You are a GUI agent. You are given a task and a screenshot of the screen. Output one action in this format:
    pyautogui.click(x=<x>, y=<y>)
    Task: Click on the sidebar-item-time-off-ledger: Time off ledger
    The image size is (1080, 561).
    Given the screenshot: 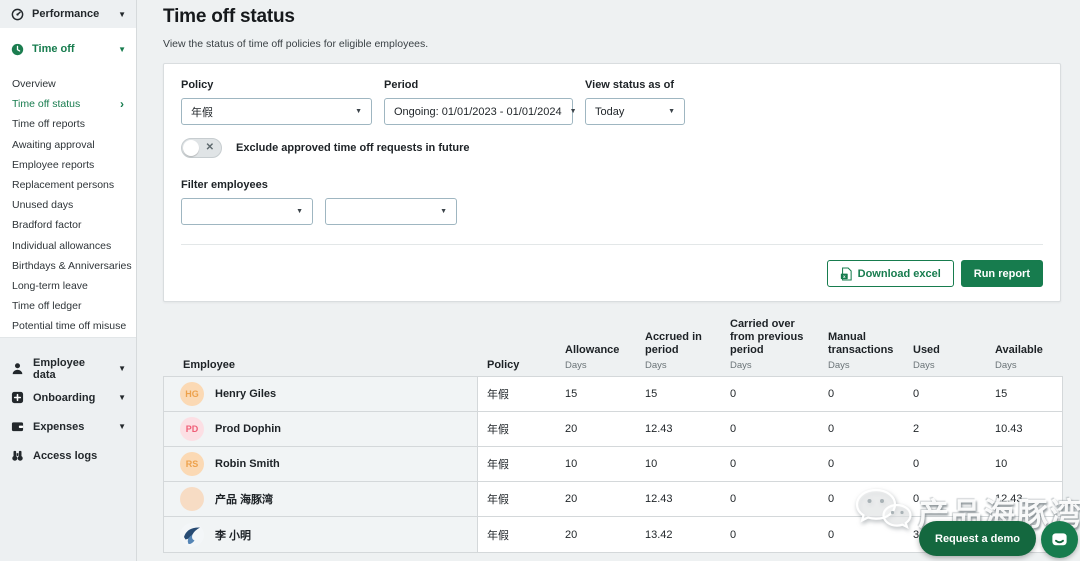 What is the action you would take?
    pyautogui.click(x=47, y=306)
    